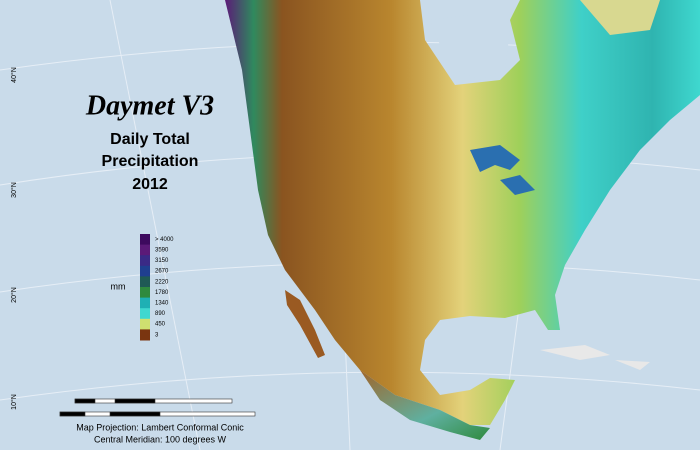 This screenshot has width=700, height=450. Describe the element at coordinates (14, 75) in the screenshot. I see `latitude-label: 40°N` at that location.